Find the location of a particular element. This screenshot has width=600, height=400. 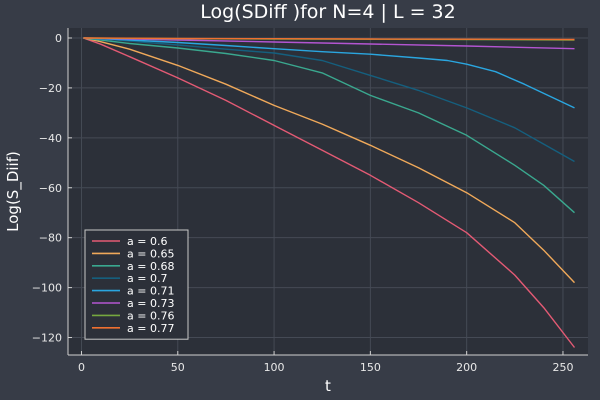

y-tick-label: 0 is located at coordinates (58, 38).